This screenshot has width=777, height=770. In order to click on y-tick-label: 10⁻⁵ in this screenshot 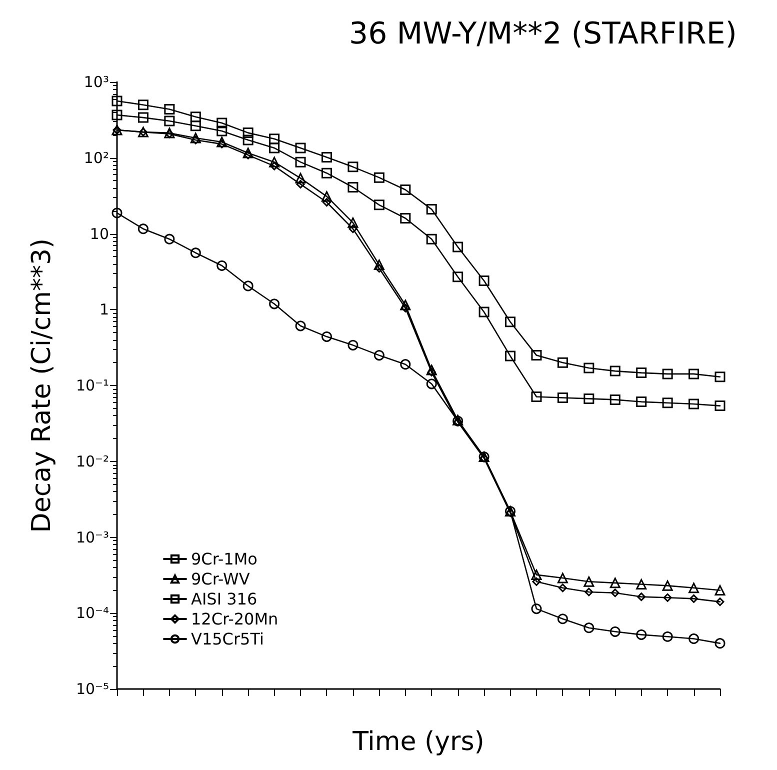, I will do `click(92, 689)`.